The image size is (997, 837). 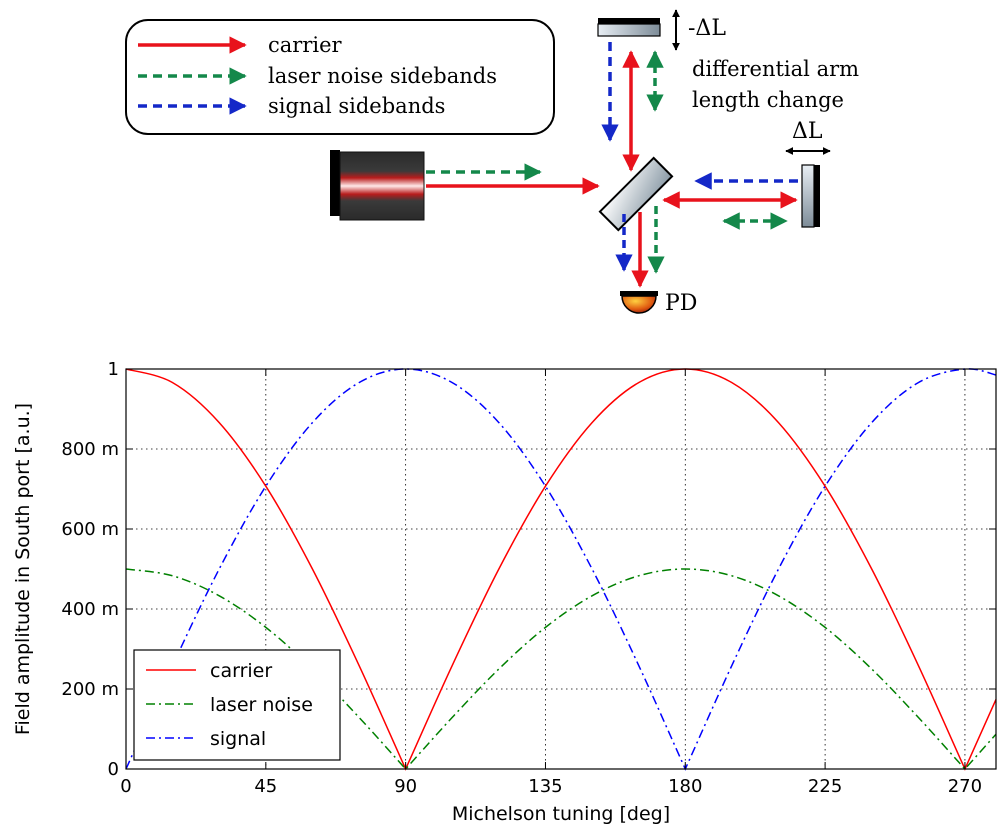 What do you see at coordinates (965, 786) in the screenshot?
I see `x-tick-label: 270` at bounding box center [965, 786].